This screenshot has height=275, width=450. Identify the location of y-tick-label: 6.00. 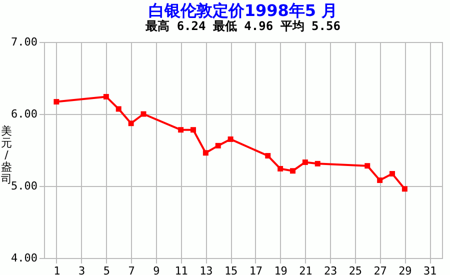
(24, 114).